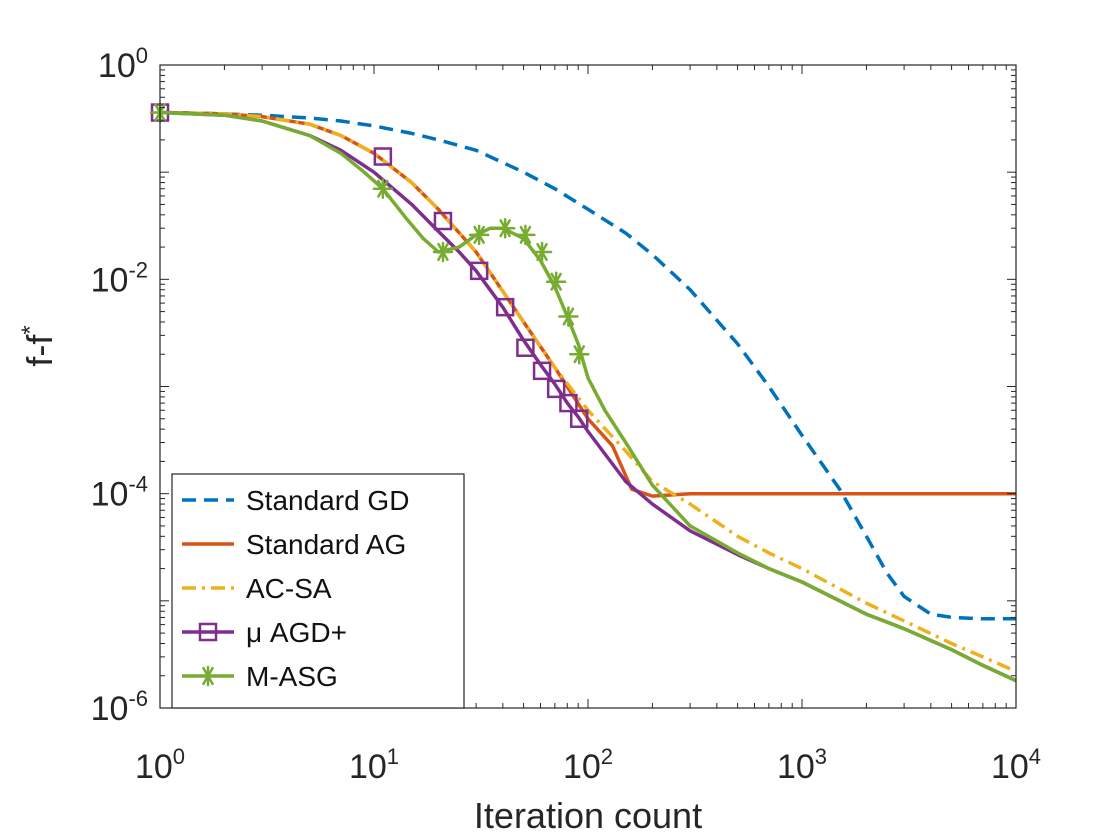 This screenshot has height=840, width=1120. Describe the element at coordinates (123, 64) in the screenshot. I see `y-tick-label: 10⁰` at that location.